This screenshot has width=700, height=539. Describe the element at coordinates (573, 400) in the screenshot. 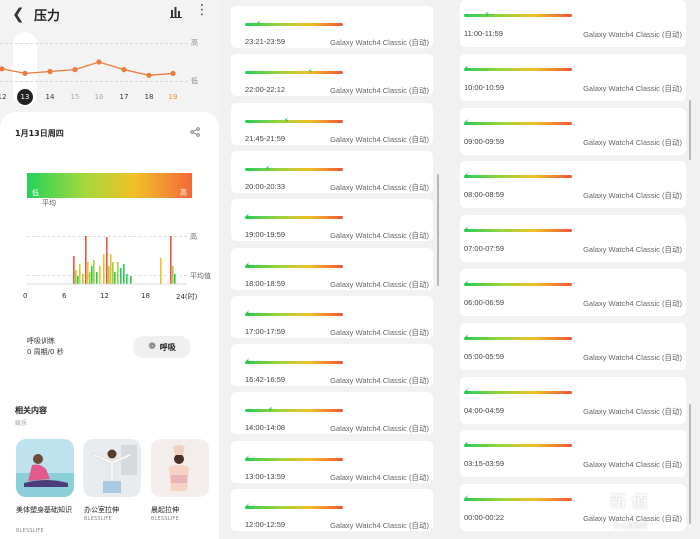

I see `stress-record-item: ⚡ 04:00-04:59 Galaxy Watch4 Classic (自动)` at that location.